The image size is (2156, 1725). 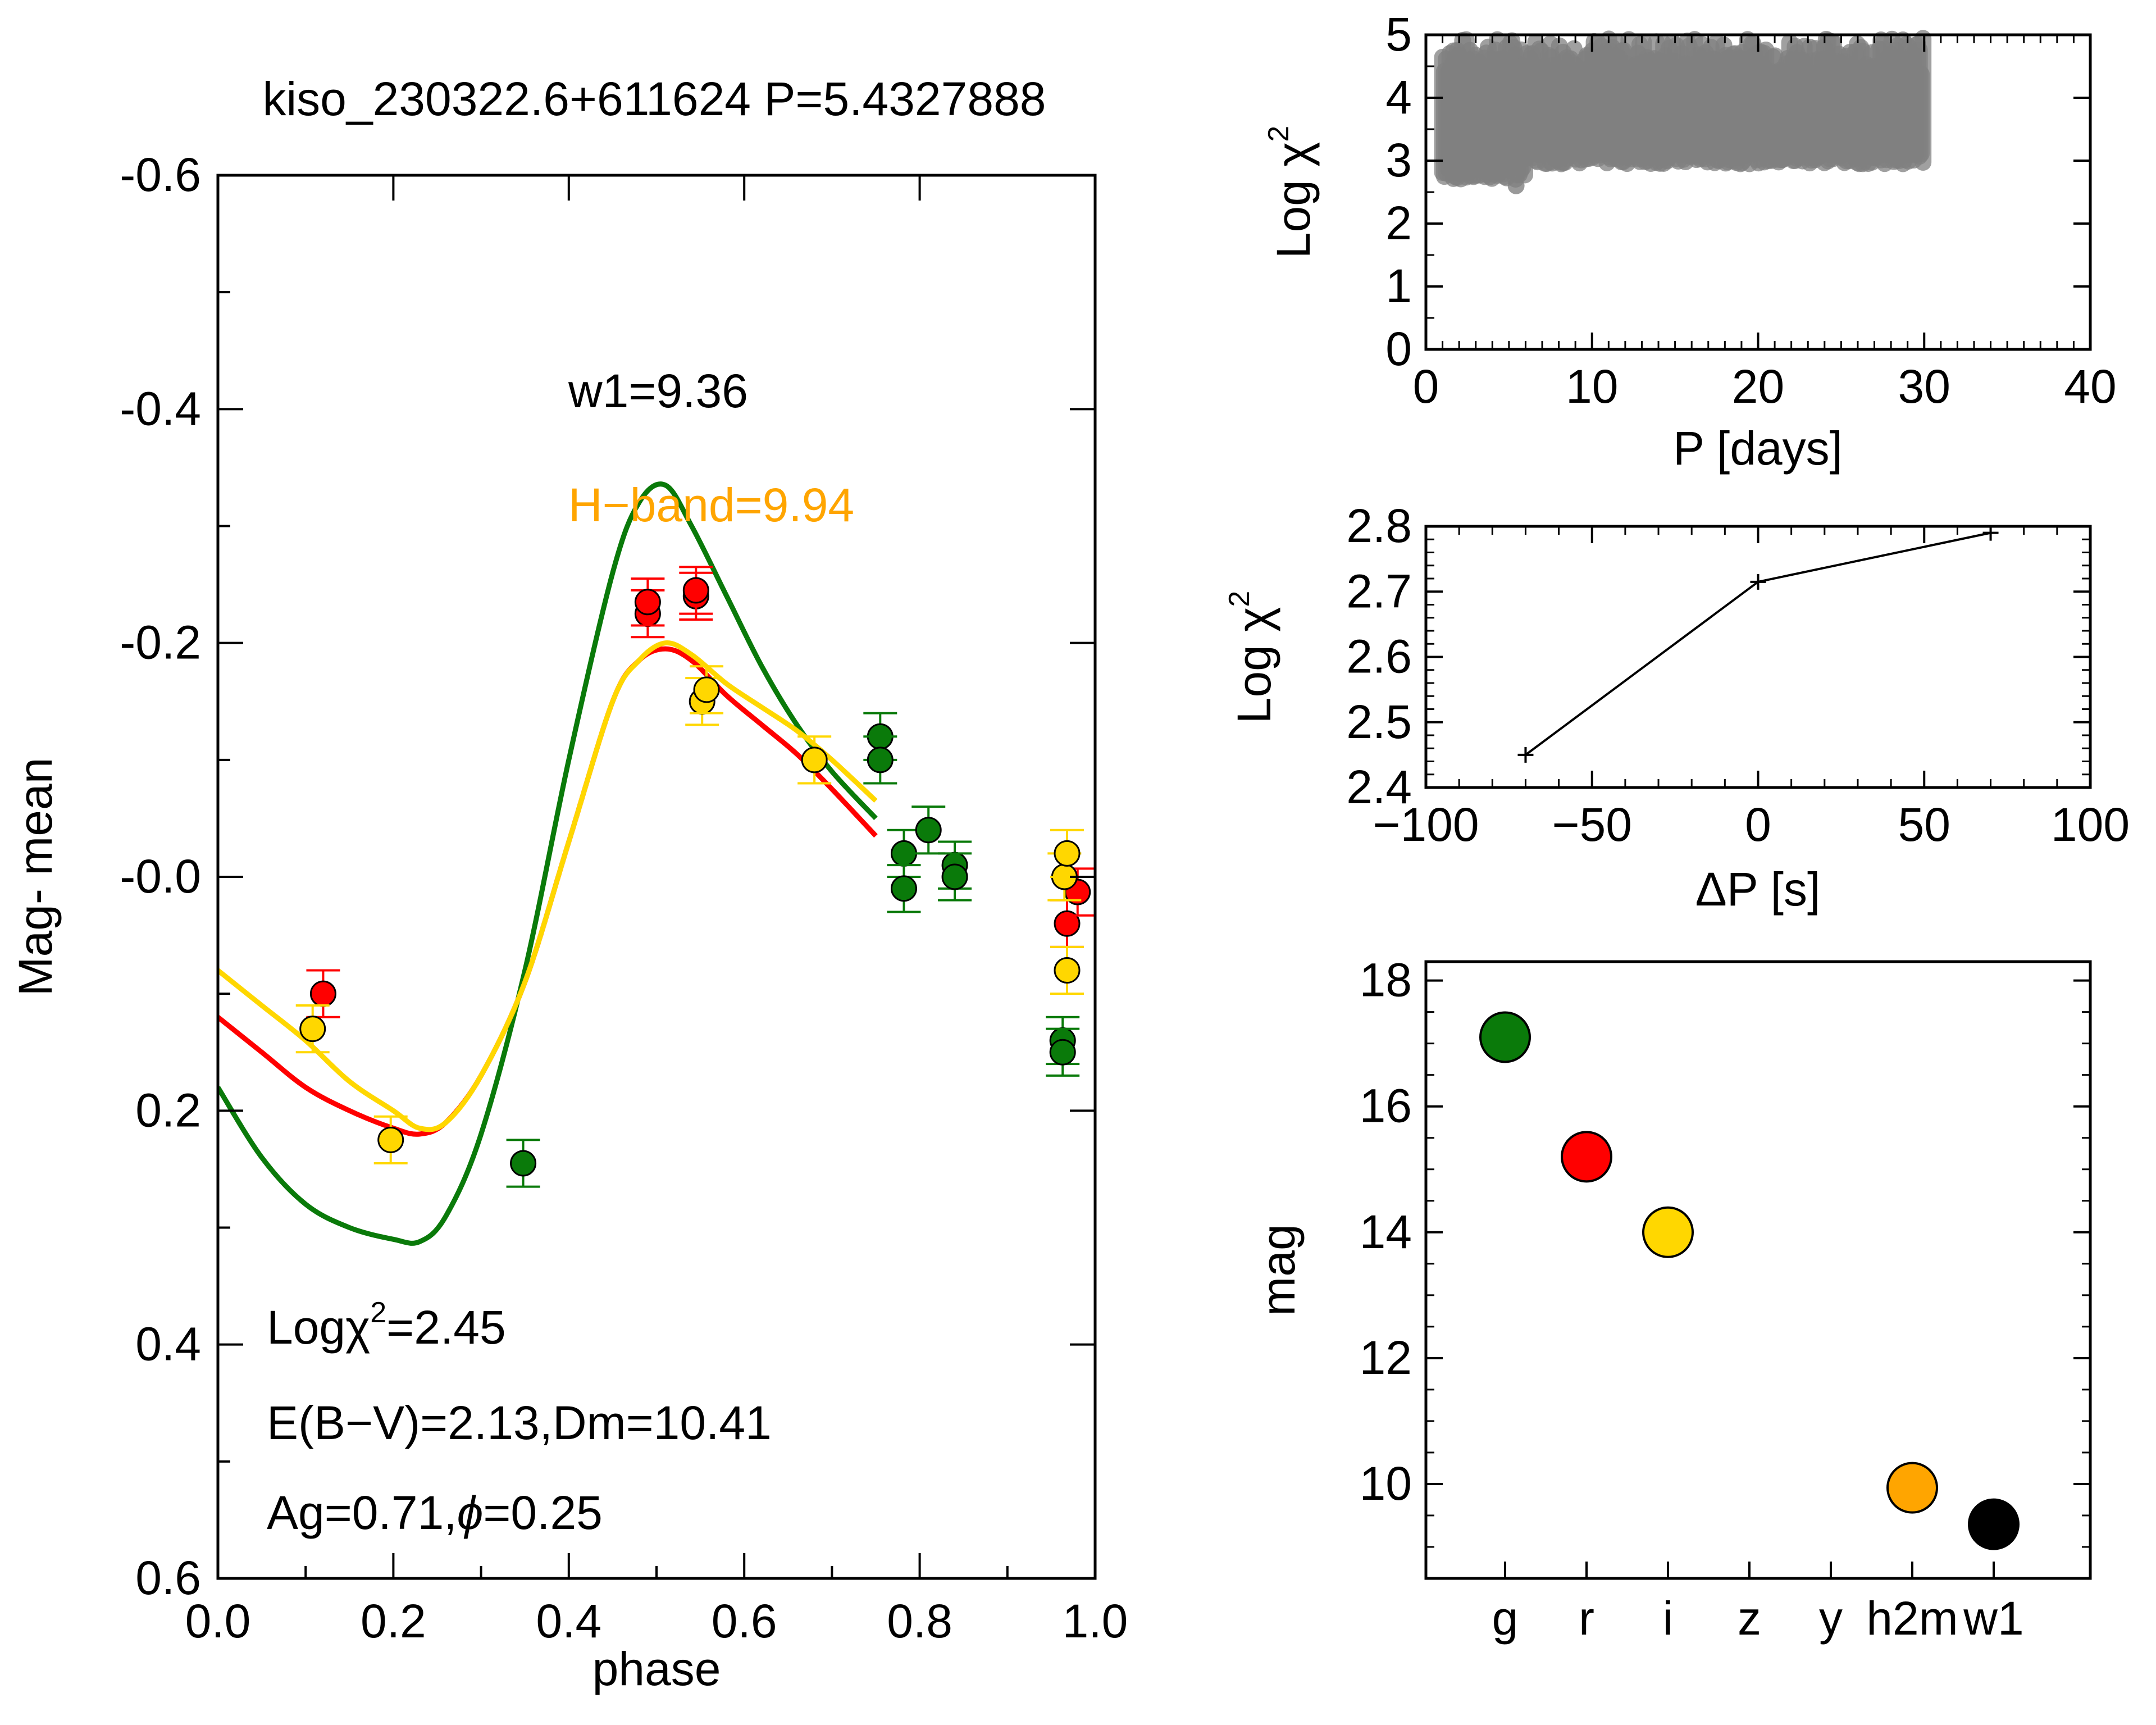 What do you see at coordinates (568, 1621) in the screenshot?
I see `xtick-label: 0.4` at bounding box center [568, 1621].